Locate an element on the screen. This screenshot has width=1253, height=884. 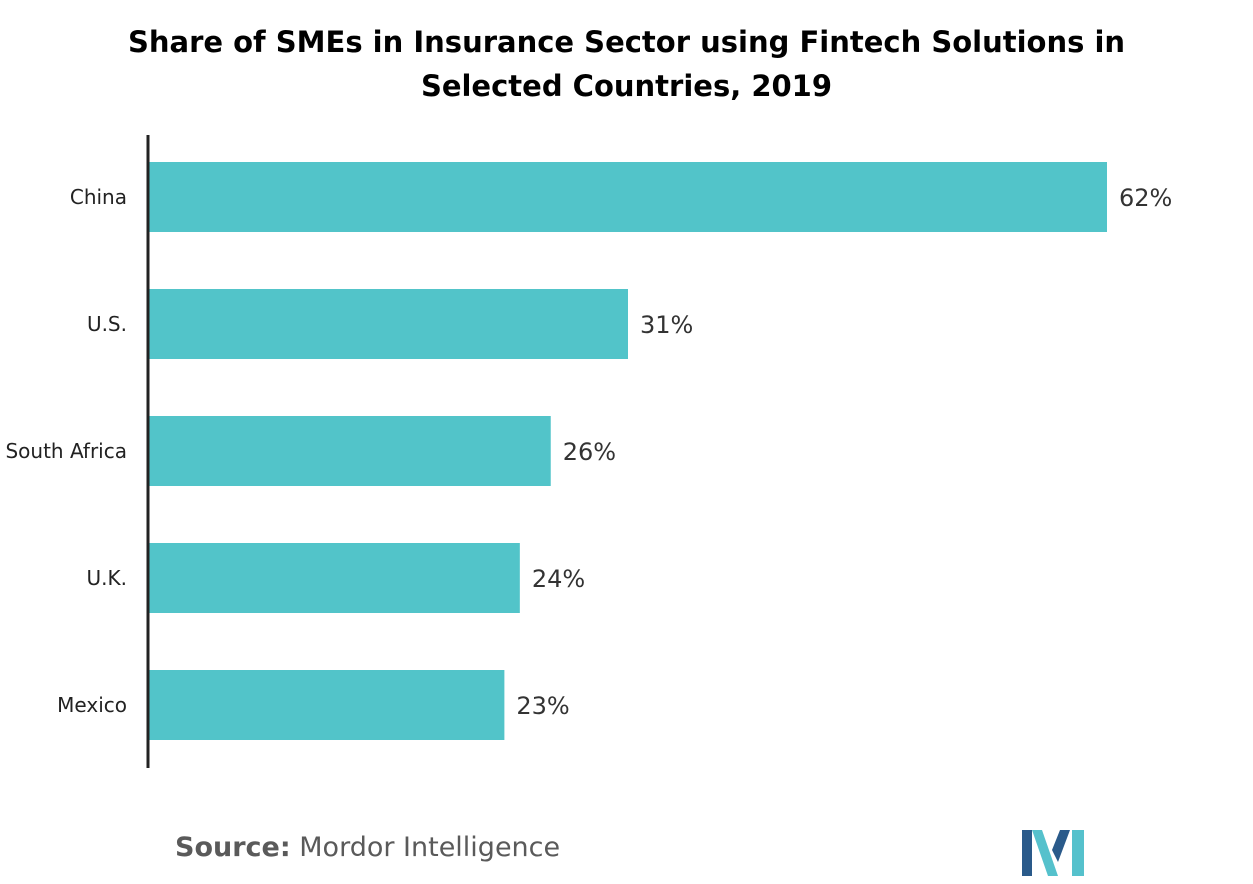
source-note: Source: Mordor Intelligence is located at coordinates (367, 848).